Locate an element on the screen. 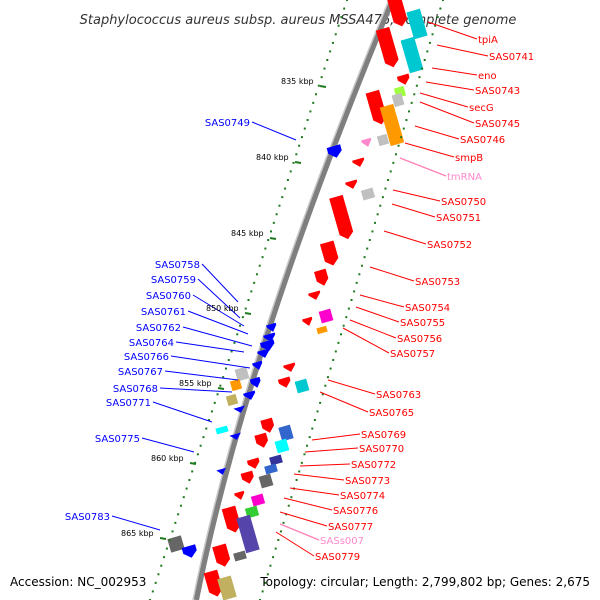 Image resolution: width=600 pixels, height=600 pixels. gene-label: SAS0759 is located at coordinates (173, 280).